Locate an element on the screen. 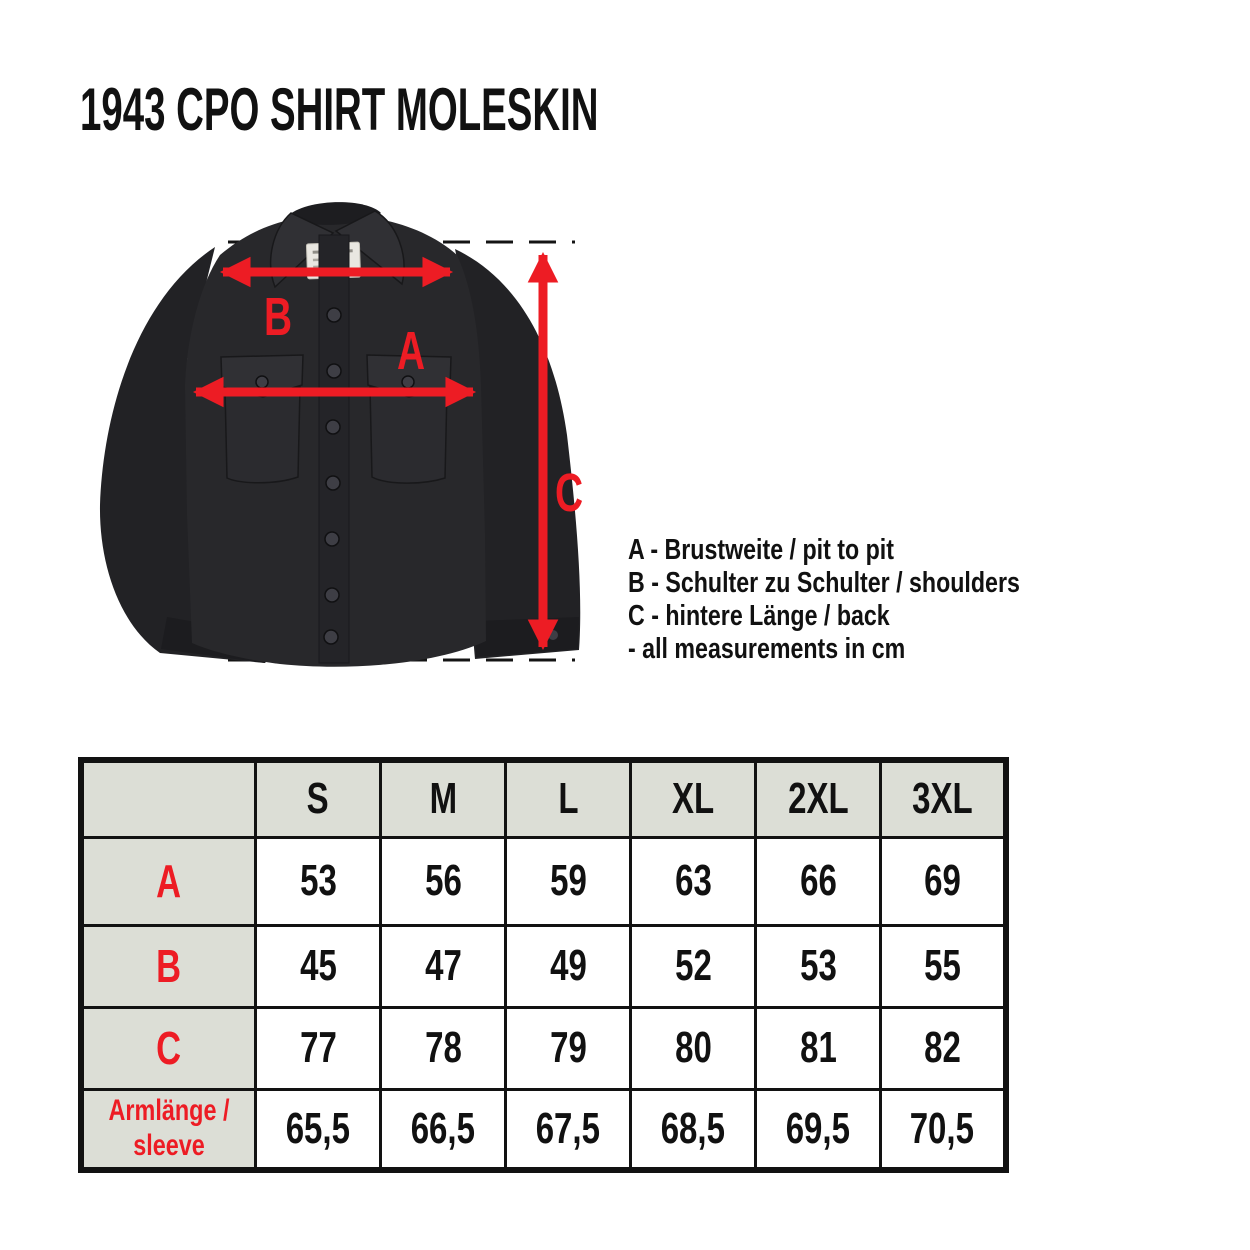 This screenshot has height=1250, width=1250. size-column-header-l: L is located at coordinates (568, 798).